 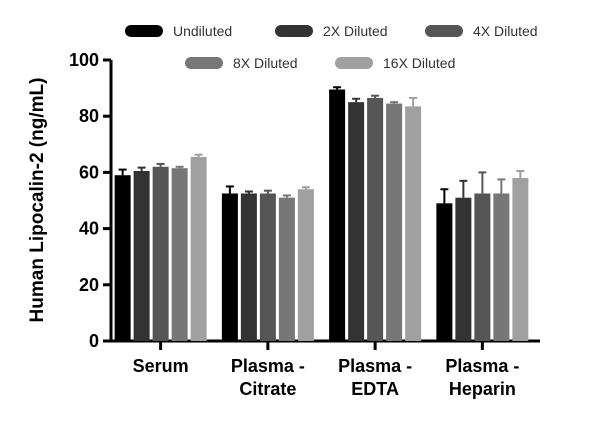 I want to click on x-tick-label: Citrate, so click(x=267, y=389).